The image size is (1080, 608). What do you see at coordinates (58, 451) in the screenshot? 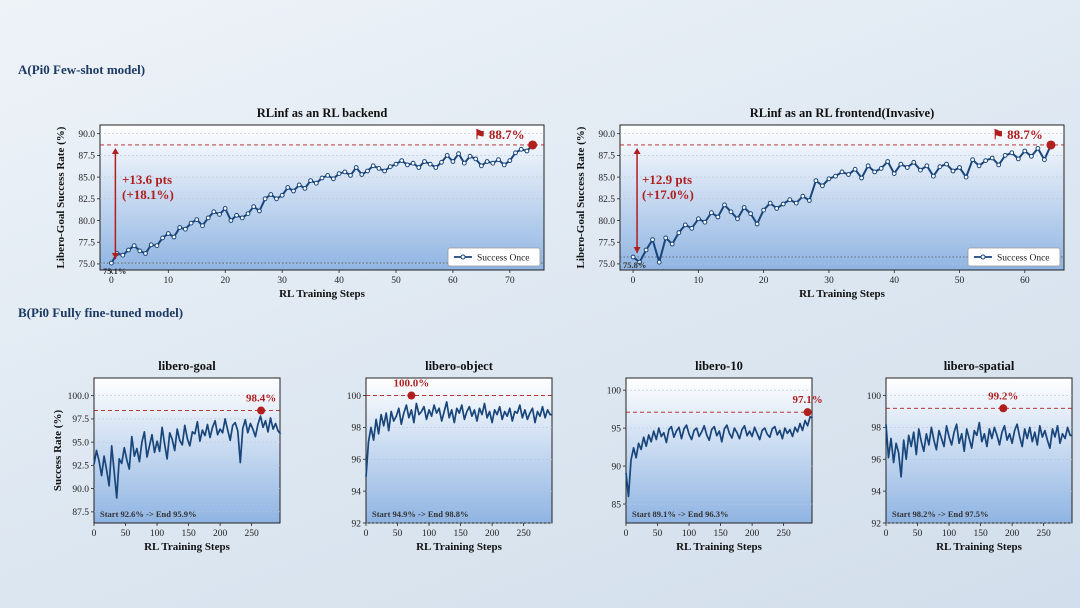
I see `y-axis-title: Success Rate (%)` at bounding box center [58, 451].